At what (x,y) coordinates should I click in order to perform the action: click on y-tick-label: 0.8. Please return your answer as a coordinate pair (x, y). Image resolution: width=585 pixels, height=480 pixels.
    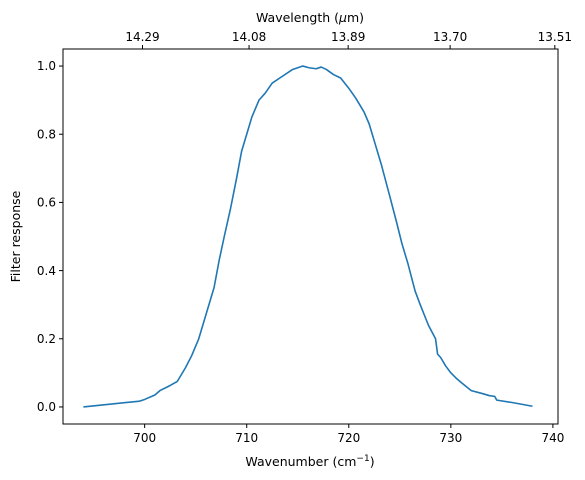
    Looking at the image, I should click on (46, 134).